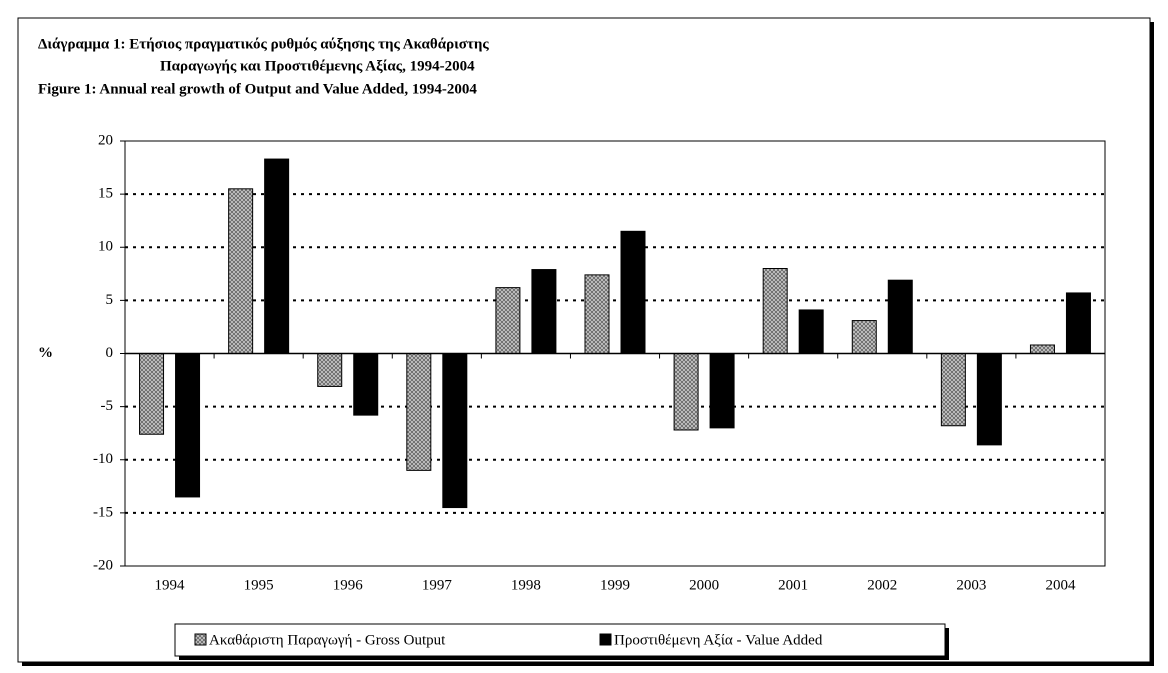  What do you see at coordinates (105, 194) in the screenshot?
I see `y-tick-label: 15` at bounding box center [105, 194].